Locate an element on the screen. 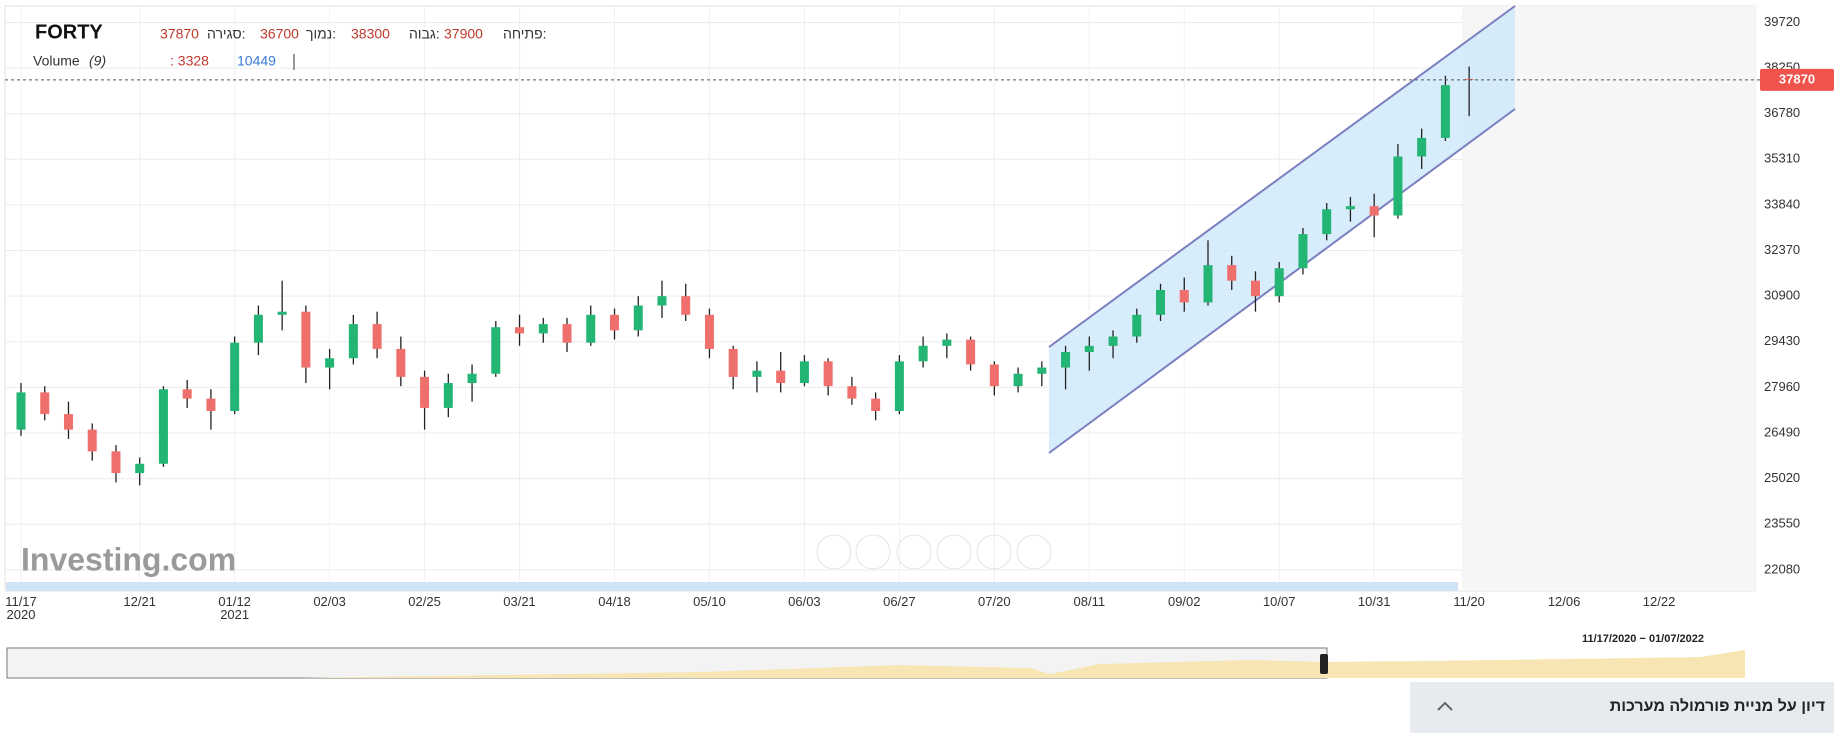 This screenshot has height=733, width=1834. x-tick-label: 01/12 2021 is located at coordinates (234, 608).